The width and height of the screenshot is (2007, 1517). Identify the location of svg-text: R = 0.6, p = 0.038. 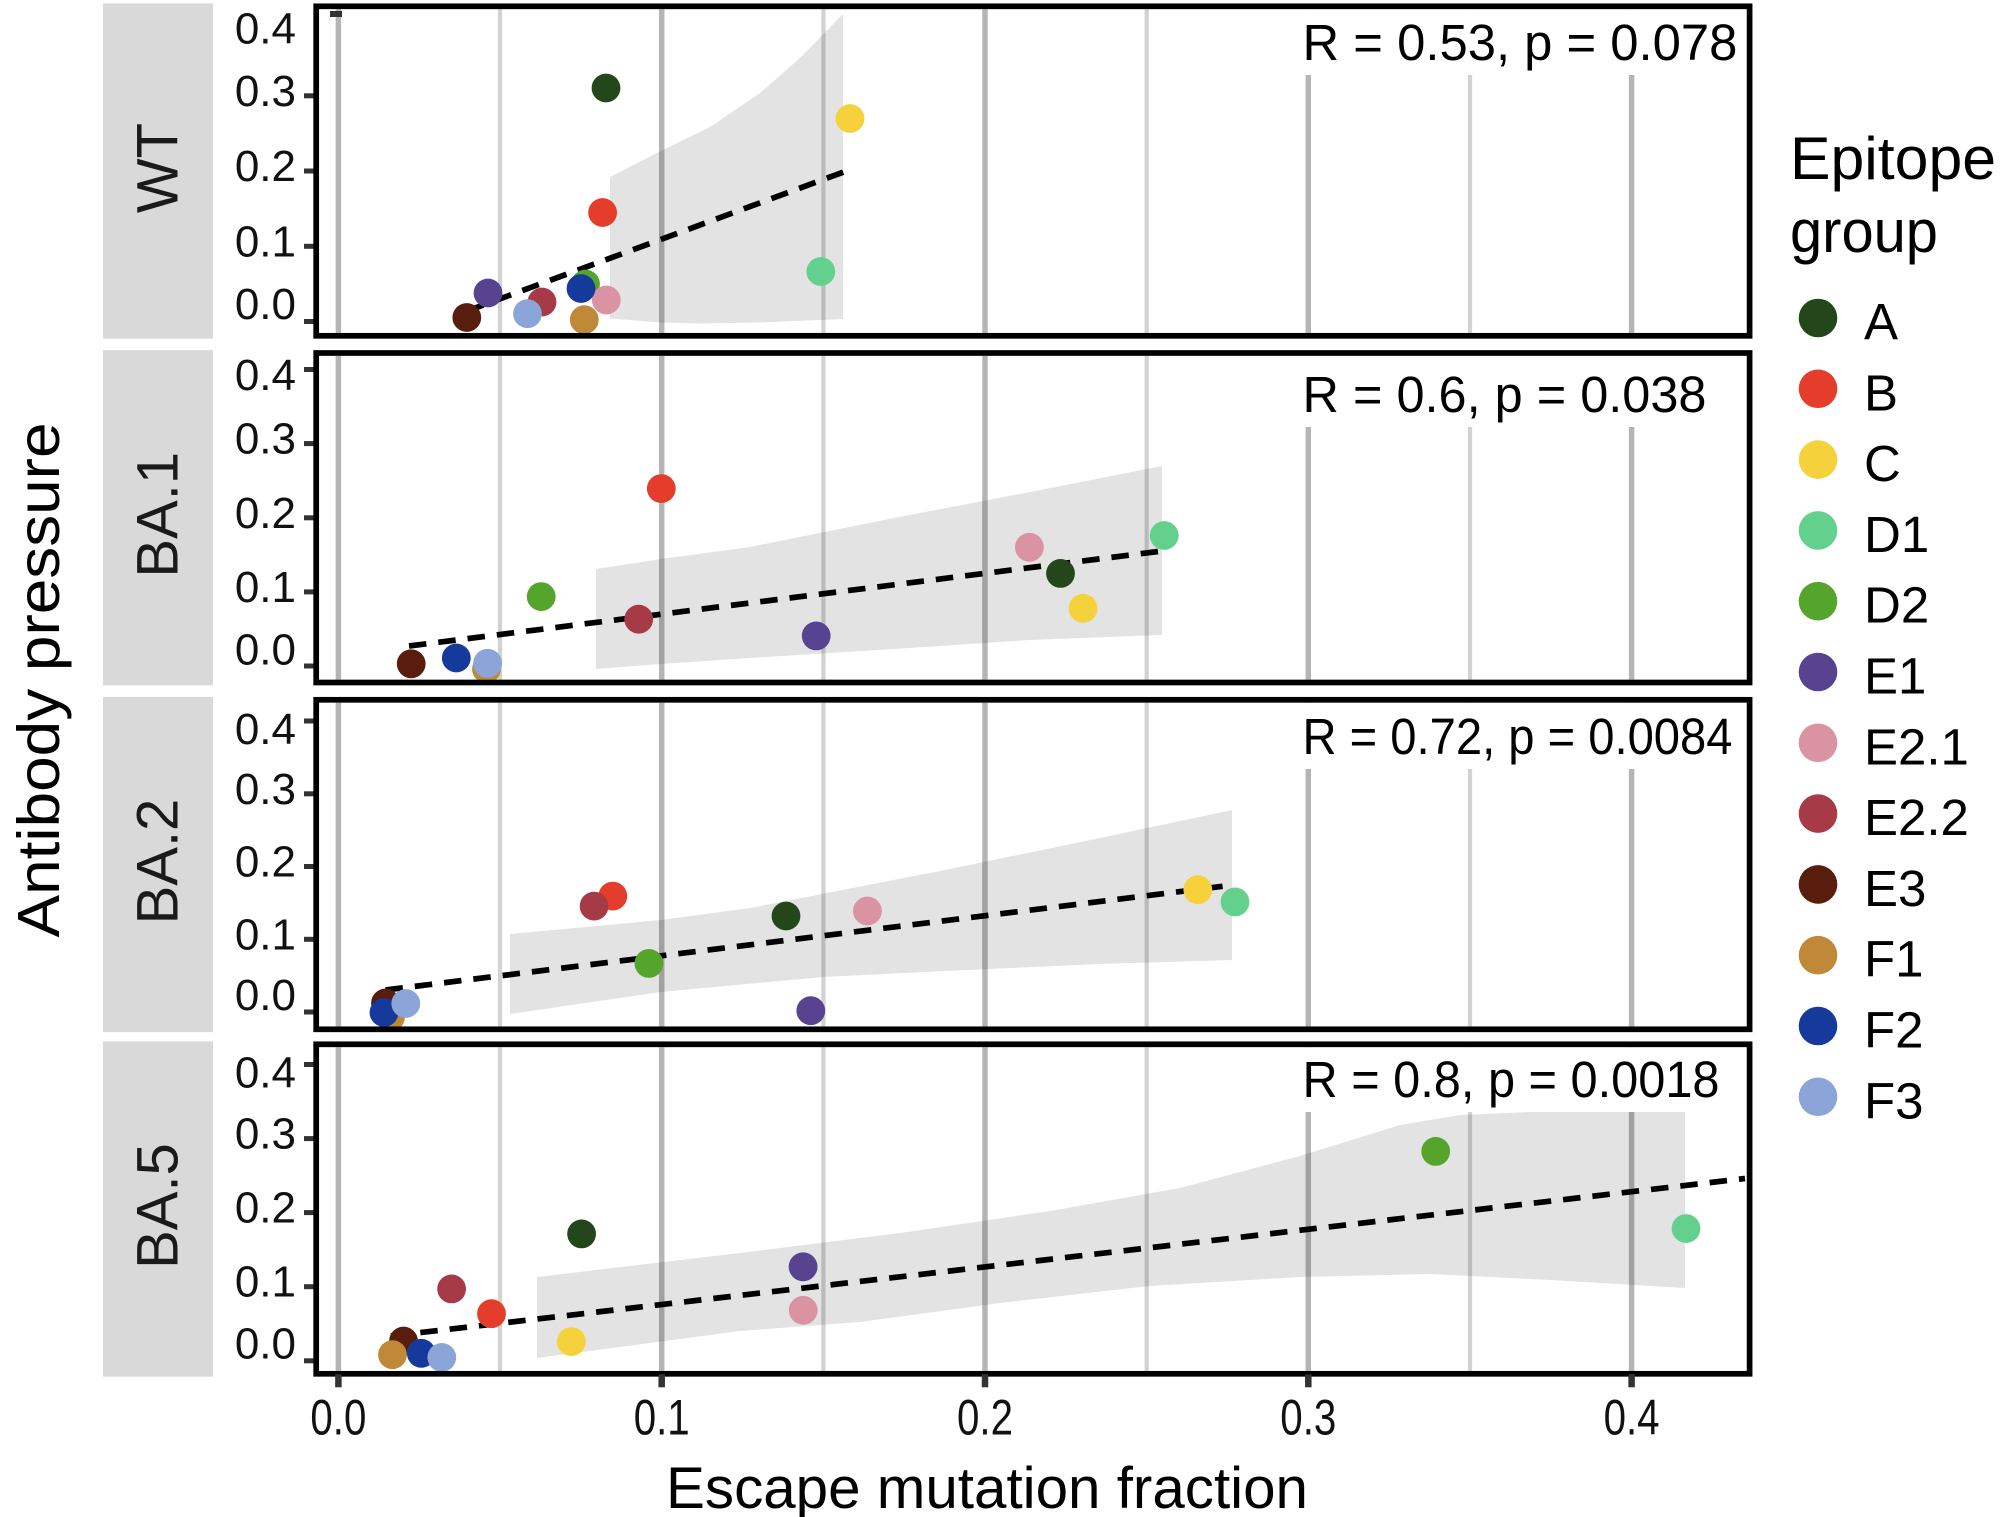
(1505, 394).